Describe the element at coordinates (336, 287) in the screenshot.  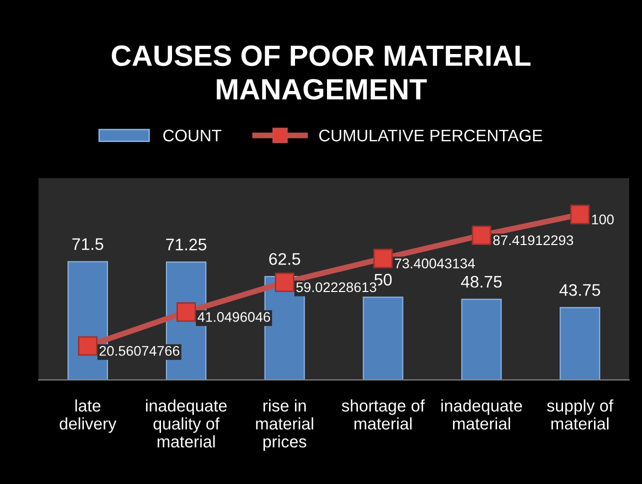
I see `data-label: 59.02228613` at that location.